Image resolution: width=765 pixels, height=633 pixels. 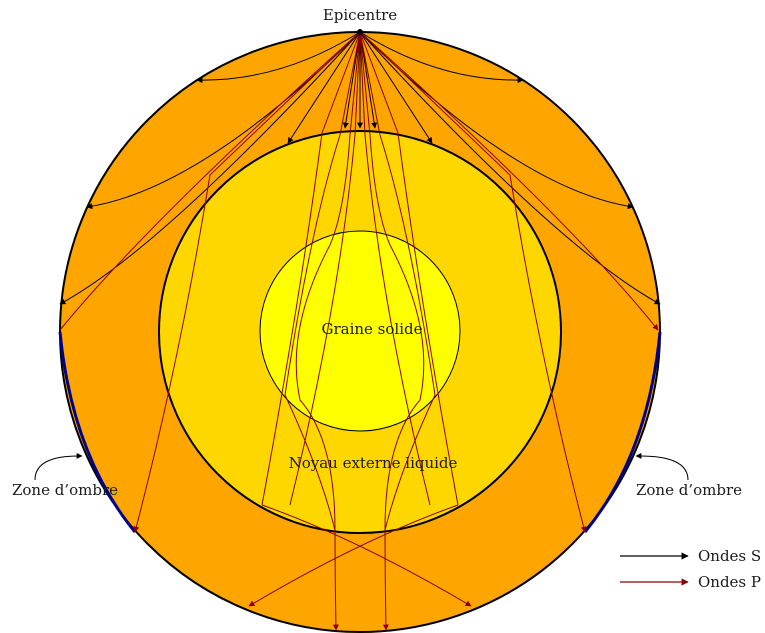 I want to click on inner-core-label: Graine solide, so click(x=371, y=329).